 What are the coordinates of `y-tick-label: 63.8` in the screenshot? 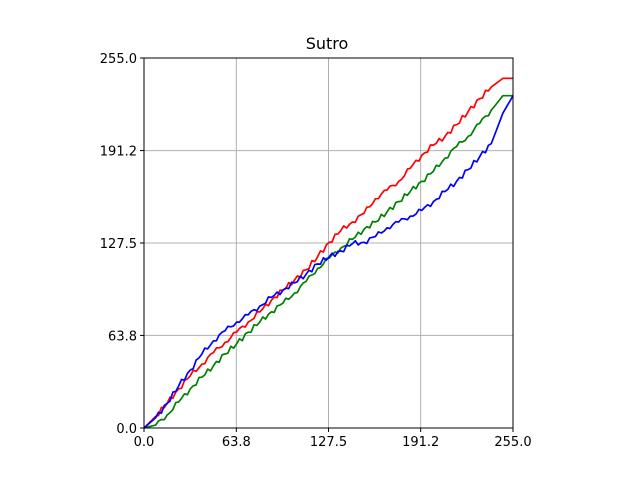 It's located at (122, 336).